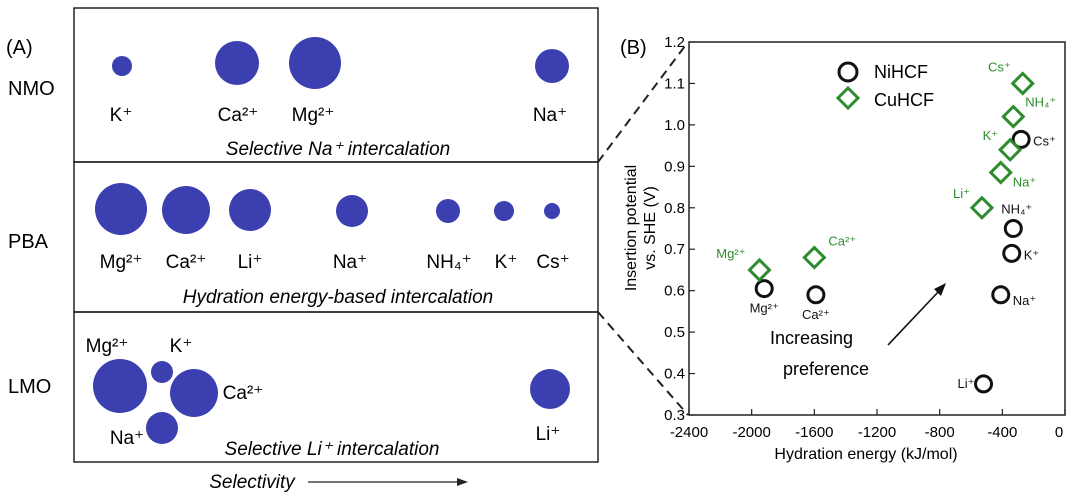 The image size is (1068, 494). What do you see at coordinates (814, 432) in the screenshot?
I see `x-tick-label: -1600` at bounding box center [814, 432].